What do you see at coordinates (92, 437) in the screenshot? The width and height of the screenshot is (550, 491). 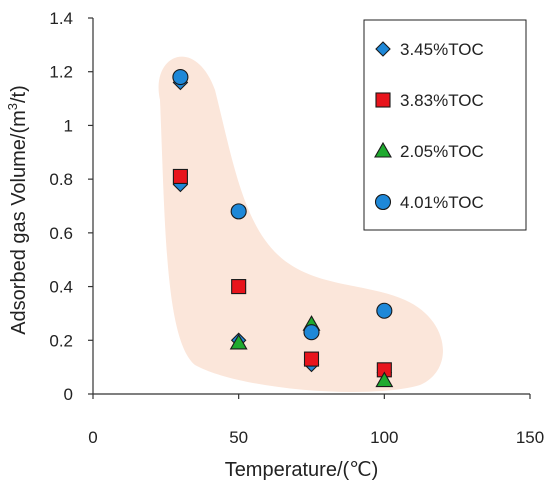 I see `x-tick-label: 0` at bounding box center [92, 437].